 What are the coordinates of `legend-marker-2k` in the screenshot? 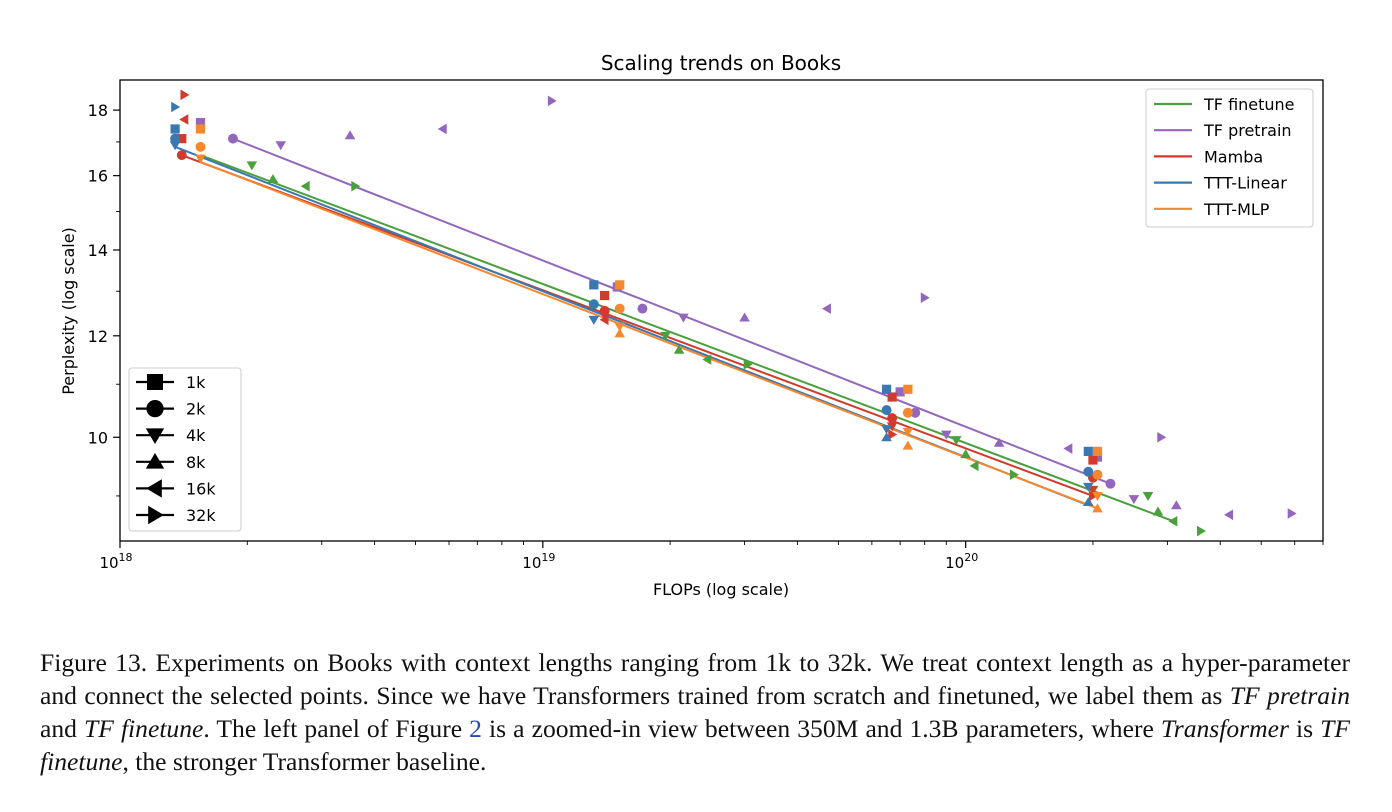 It's located at (155, 408).